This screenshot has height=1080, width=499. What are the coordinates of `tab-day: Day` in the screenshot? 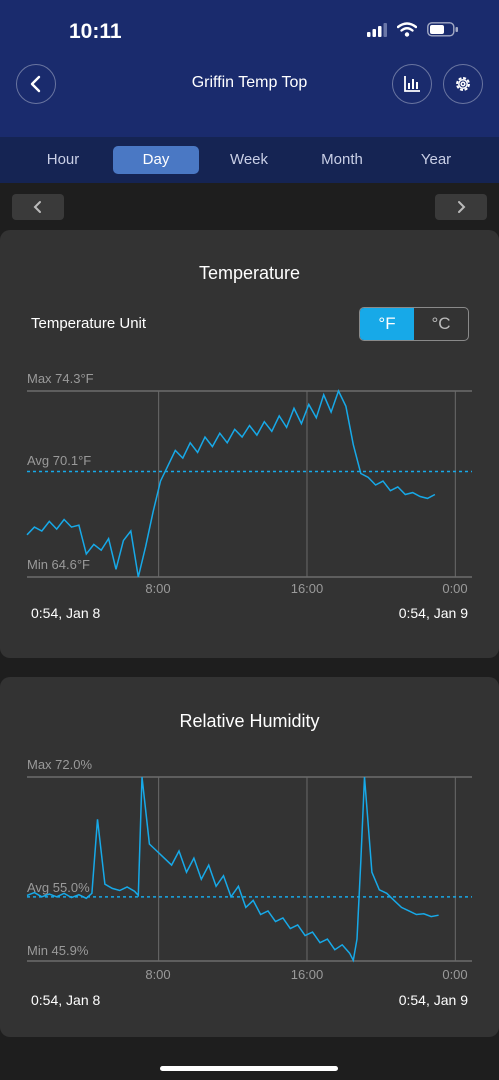 It's located at (156, 160).